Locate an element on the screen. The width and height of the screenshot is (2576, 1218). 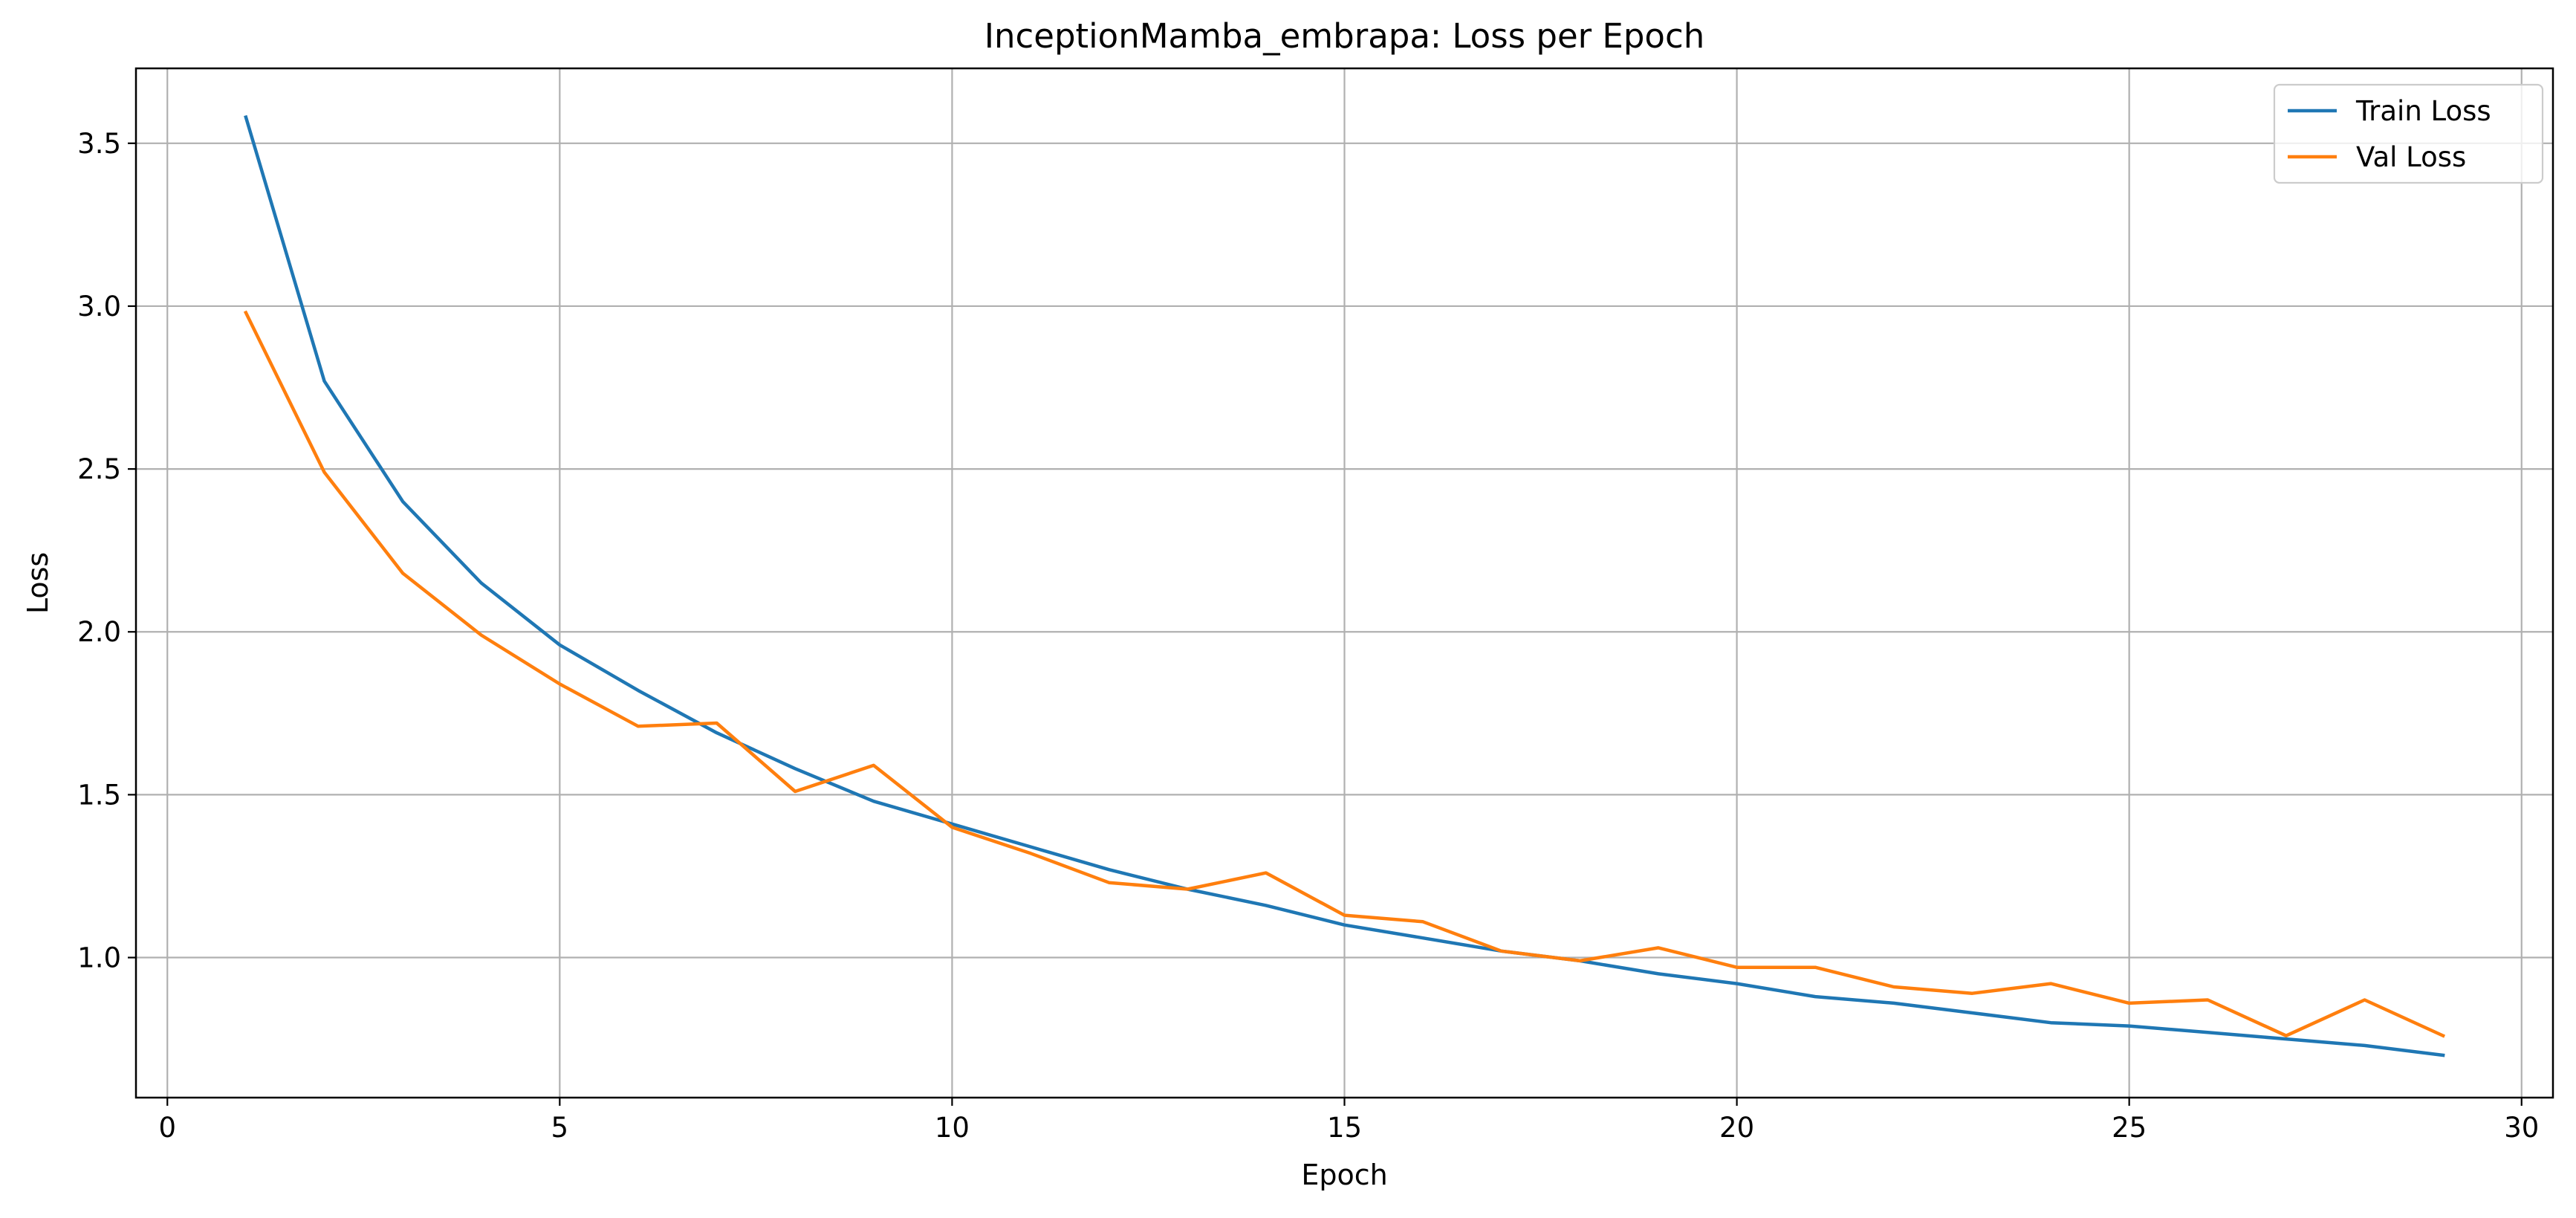
x-tick-label: 30 is located at coordinates (2521, 1128).